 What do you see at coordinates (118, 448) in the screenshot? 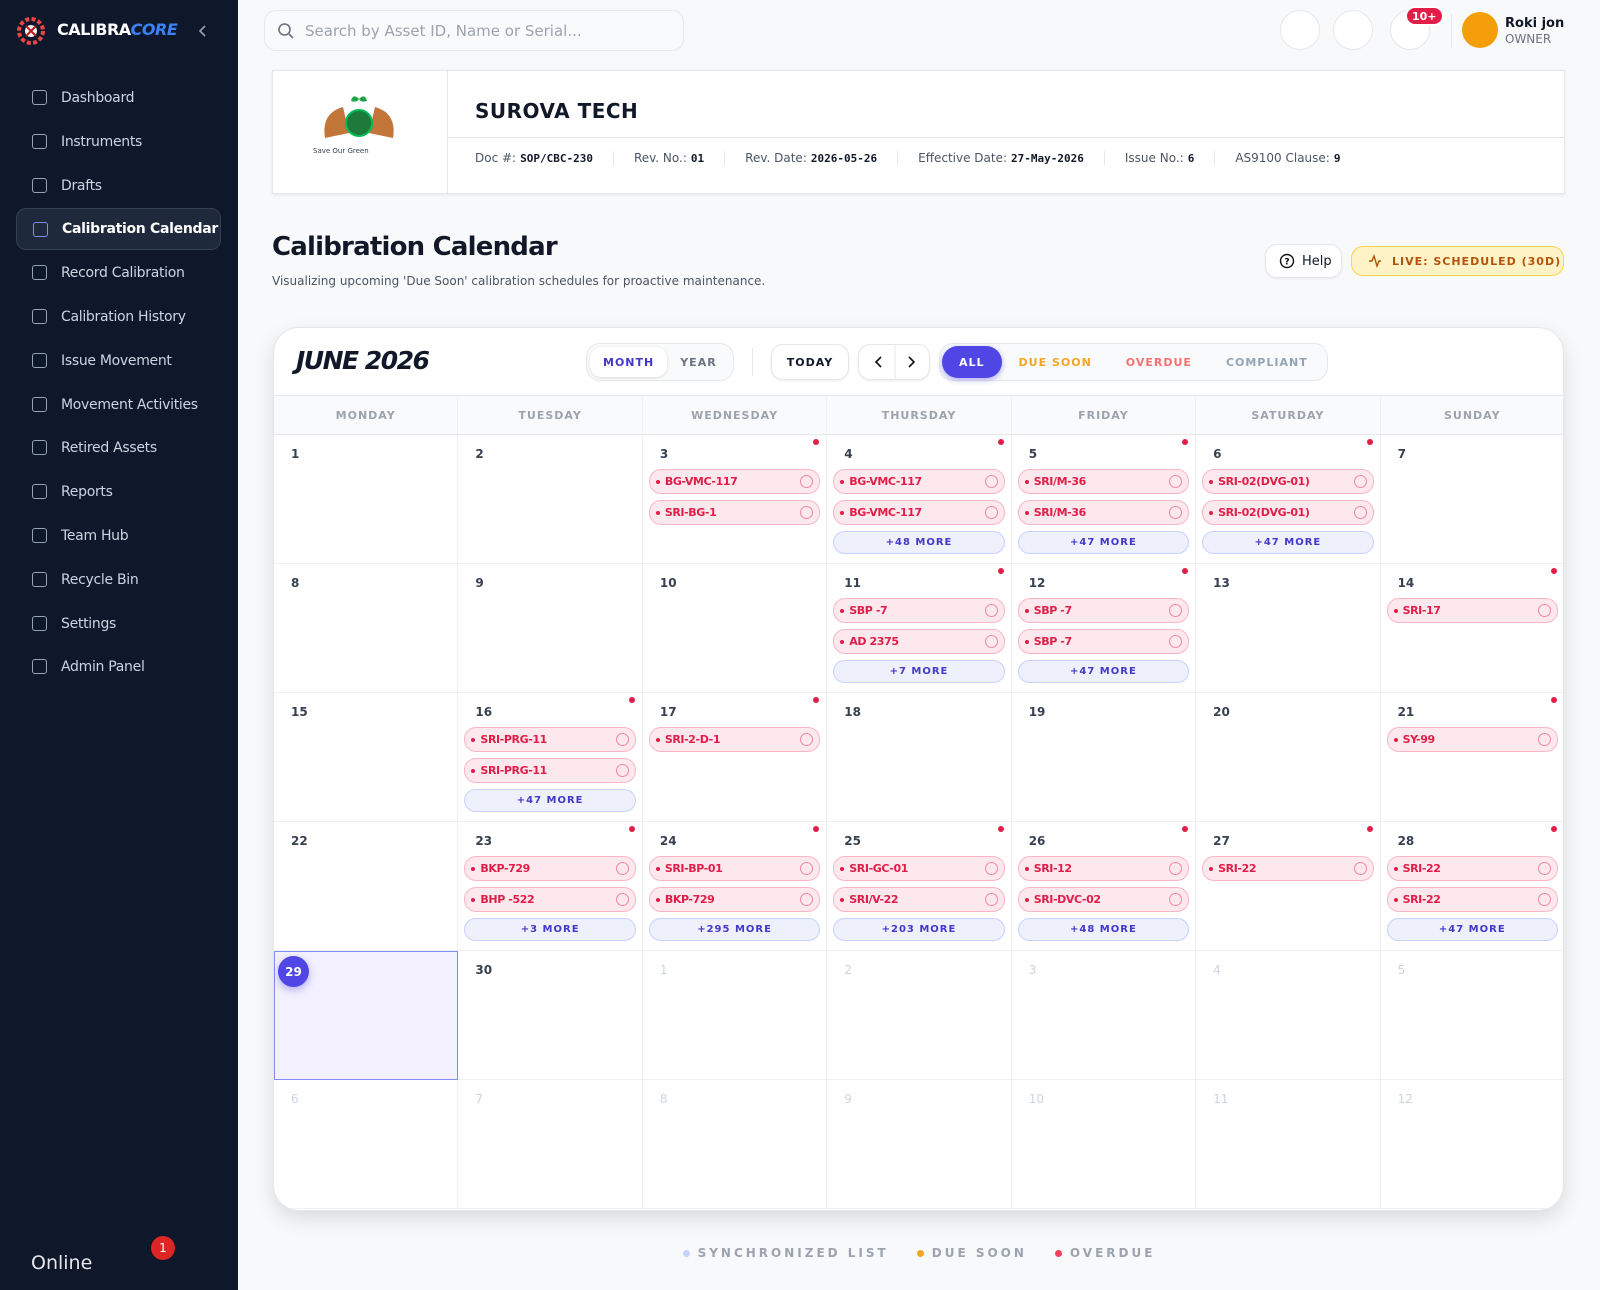
I see `nav-item: Retired Assets` at bounding box center [118, 448].